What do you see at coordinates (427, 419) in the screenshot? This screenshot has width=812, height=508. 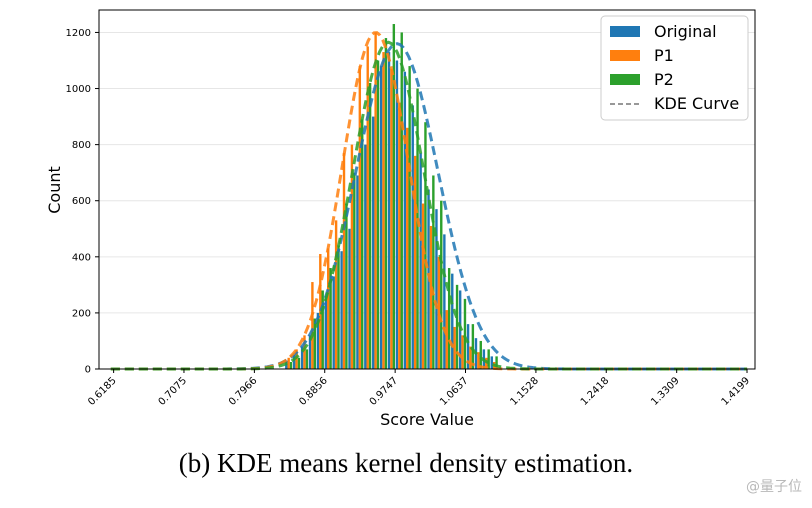 I see `x-axis-label: Score Value` at bounding box center [427, 419].